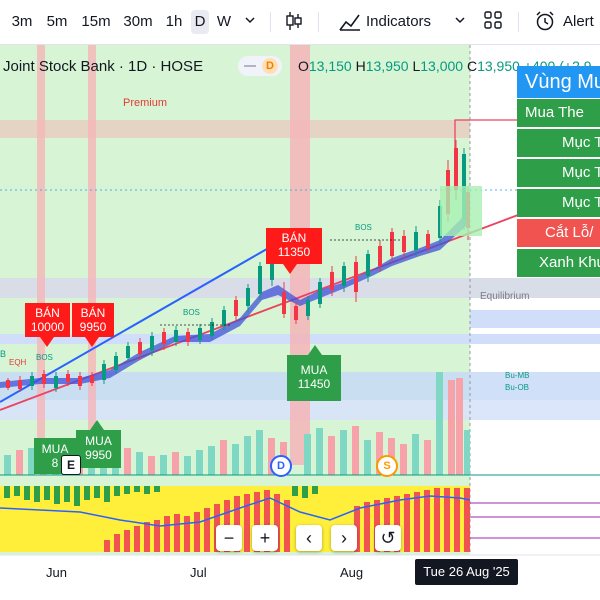 This screenshot has height=600, width=600. What do you see at coordinates (535, 319) in the screenshot?
I see `demand-zone` at bounding box center [535, 319].